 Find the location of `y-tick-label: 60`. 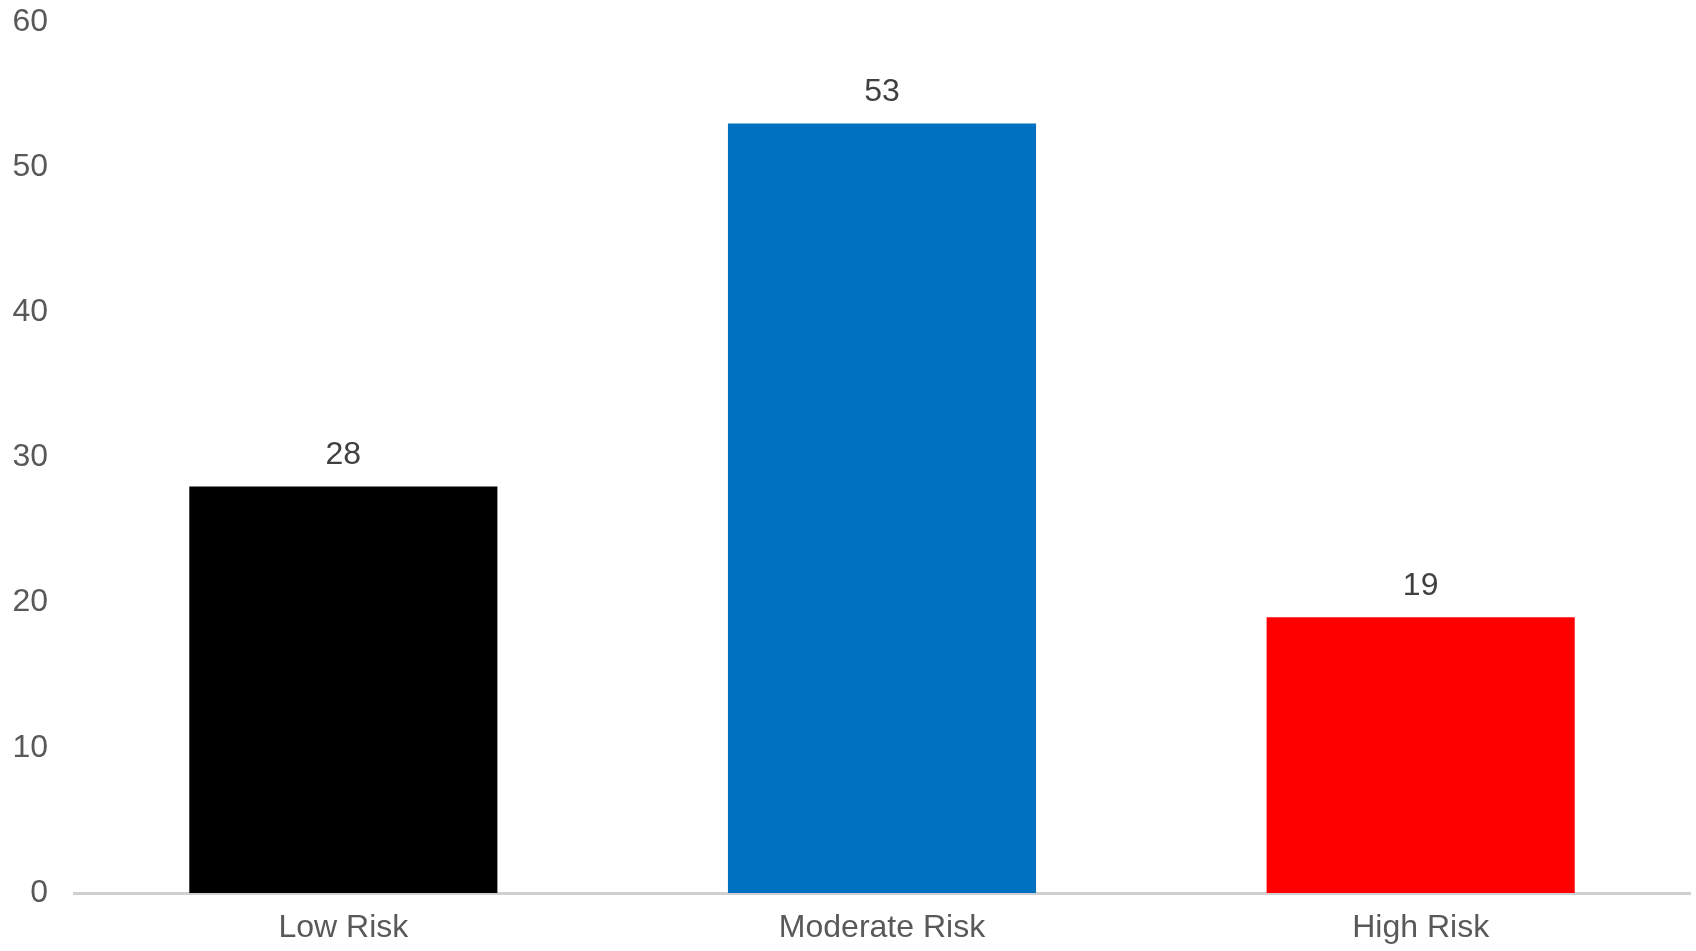

y-tick-label: 60 is located at coordinates (30, 19).